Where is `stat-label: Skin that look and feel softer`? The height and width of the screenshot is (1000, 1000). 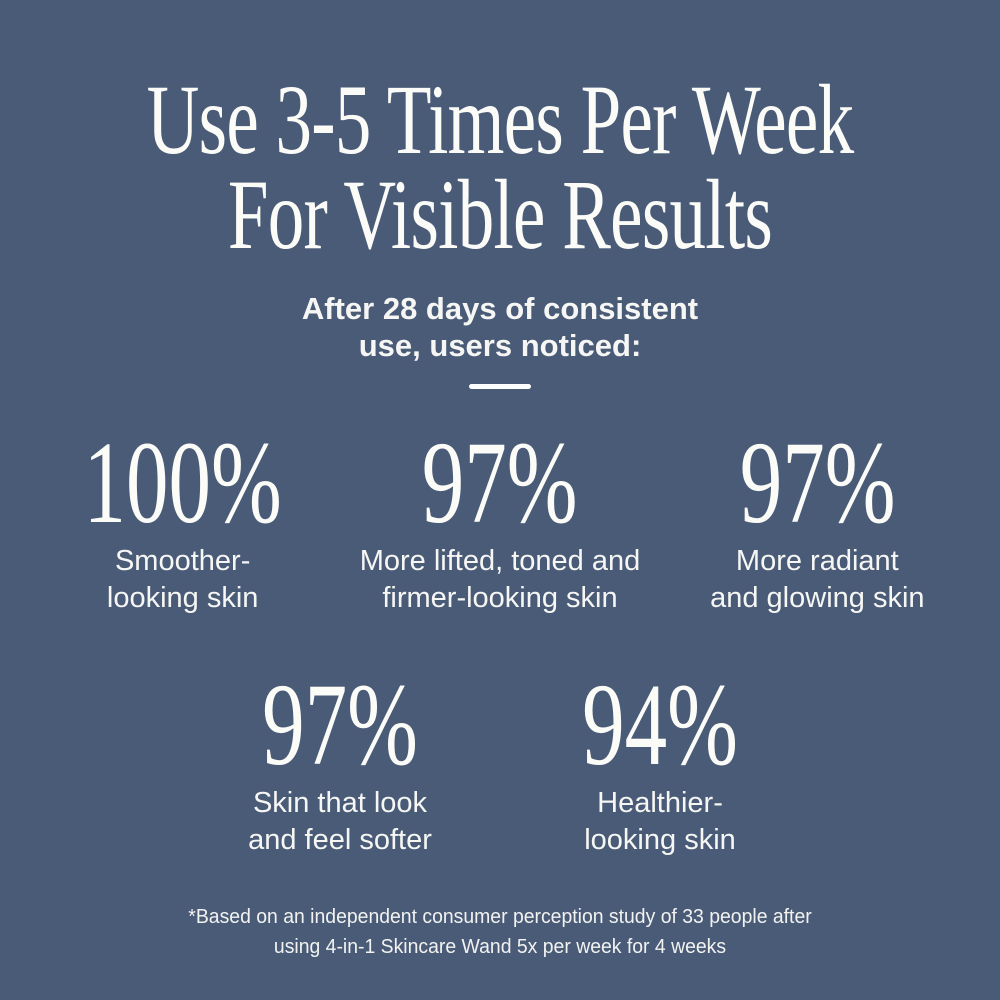 stat-label: Skin that look and feel softer is located at coordinates (340, 822).